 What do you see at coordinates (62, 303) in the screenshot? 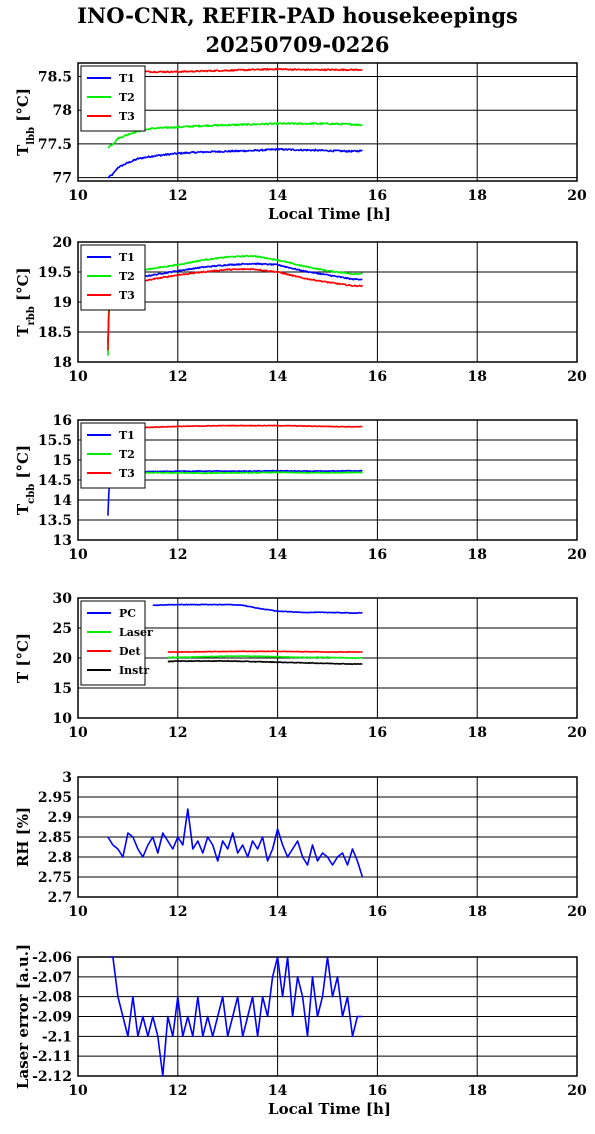
I see `y-tick-label: 19` at bounding box center [62, 303].